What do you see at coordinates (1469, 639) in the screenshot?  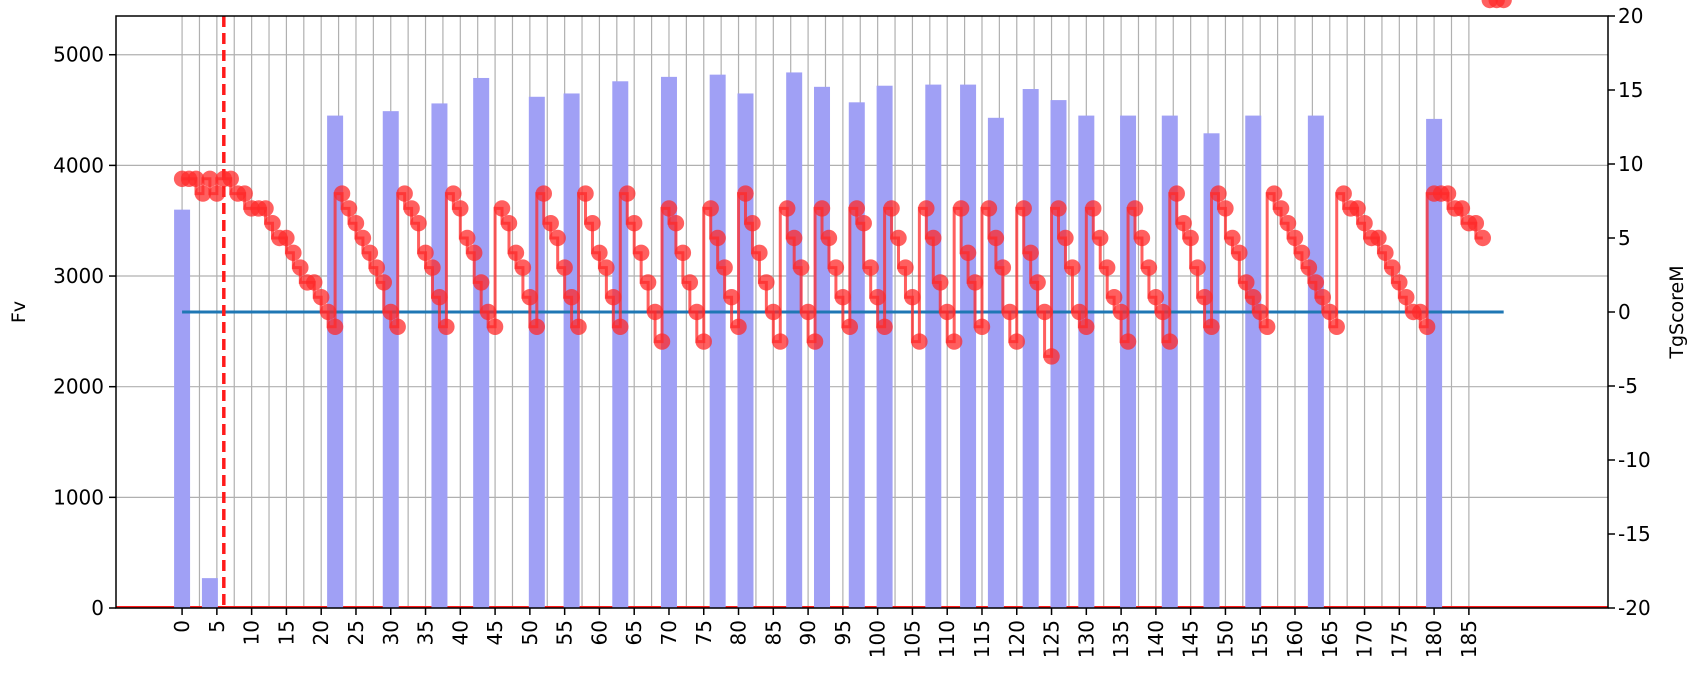 I see `x-tick-label: 185` at bounding box center [1469, 639].